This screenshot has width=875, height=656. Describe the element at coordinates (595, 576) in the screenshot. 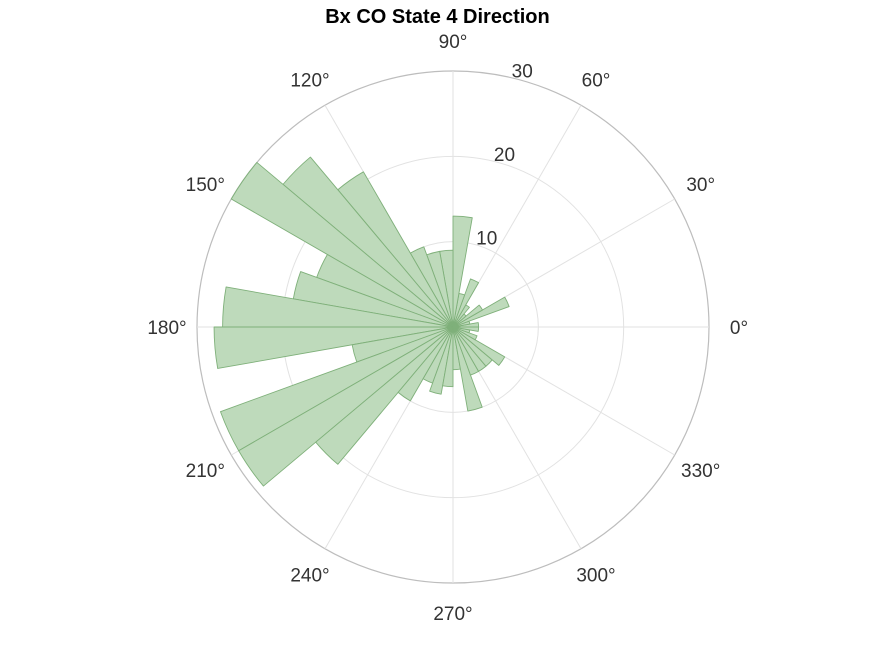

I see `theta-tick-label-300: 300°` at that location.